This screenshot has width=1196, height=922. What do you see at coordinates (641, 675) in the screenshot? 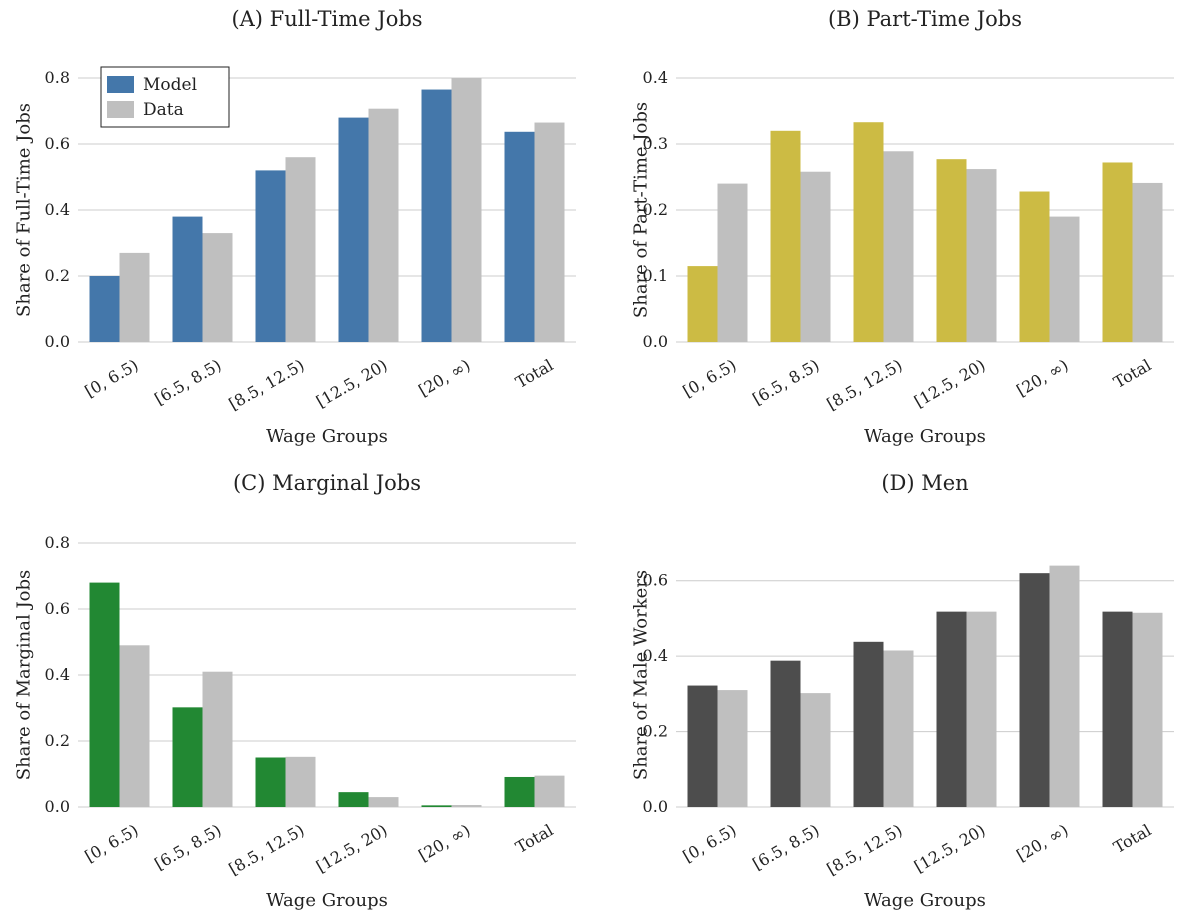
I see `y-axis-label: Share of Male Workers` at bounding box center [641, 675].